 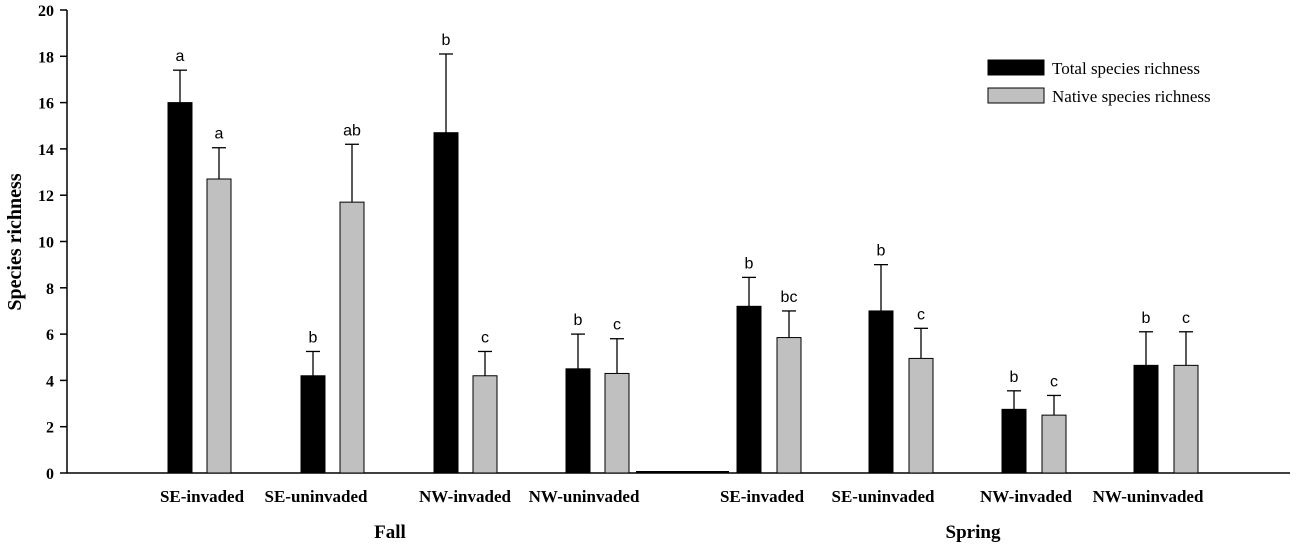 What do you see at coordinates (789, 297) in the screenshot?
I see `significance-label: bc` at bounding box center [789, 297].